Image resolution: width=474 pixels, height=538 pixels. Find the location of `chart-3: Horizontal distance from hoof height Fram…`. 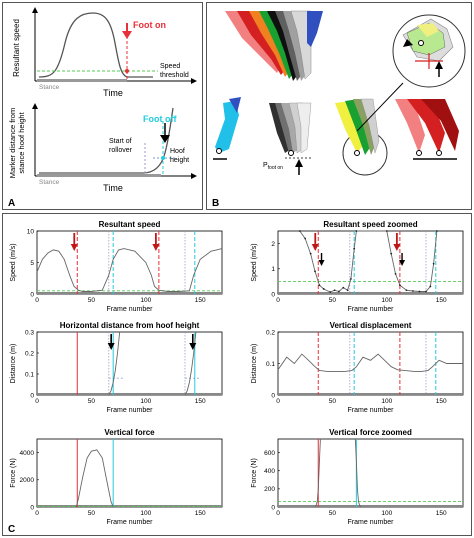

chart-3: Horizontal distance from hoof height Fram… is located at coordinates (116, 367).